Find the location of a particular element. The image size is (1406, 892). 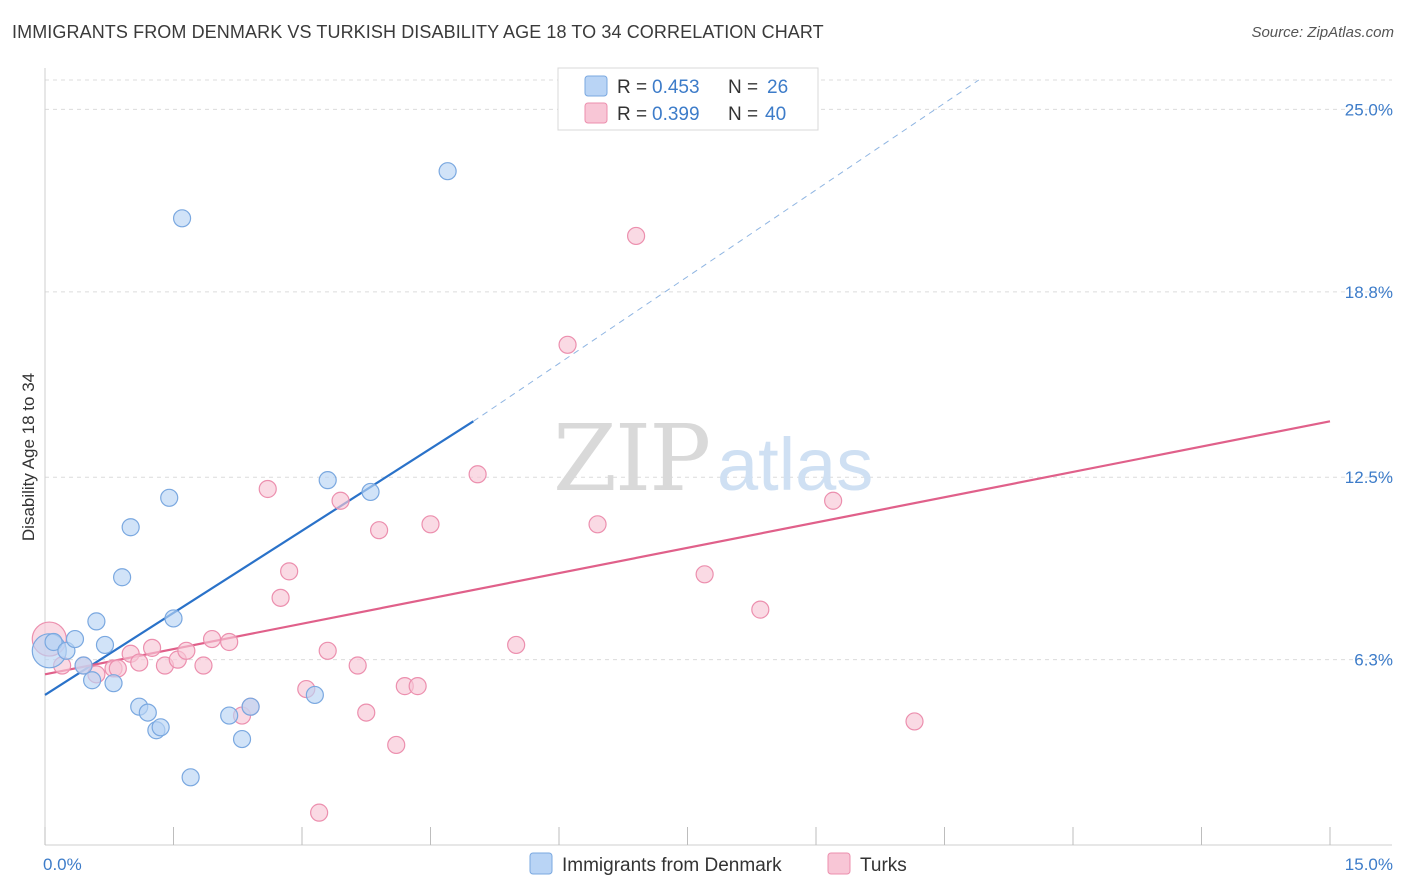

legend-n-label-denmark: N = is located at coordinates (743, 87).